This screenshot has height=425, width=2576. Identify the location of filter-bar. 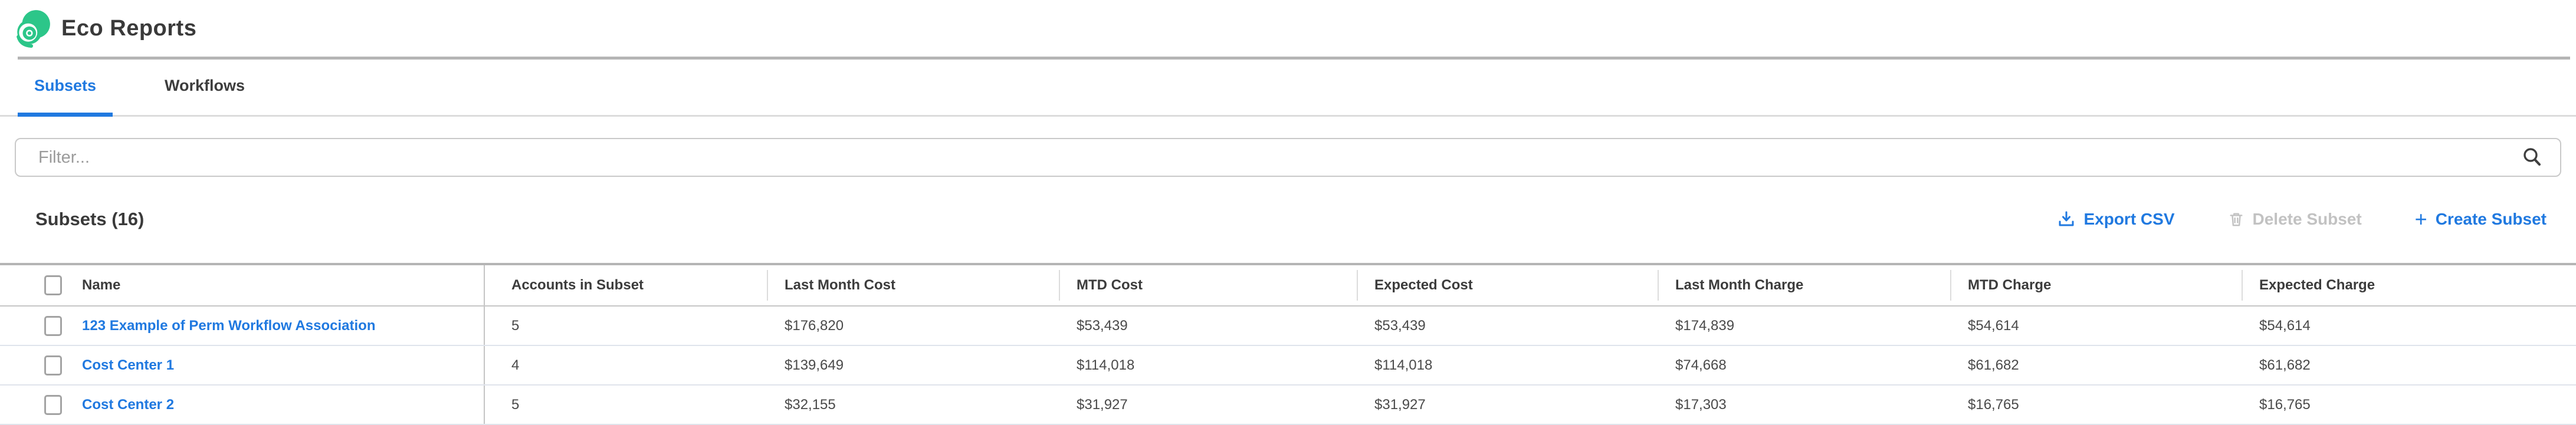
(1288, 157).